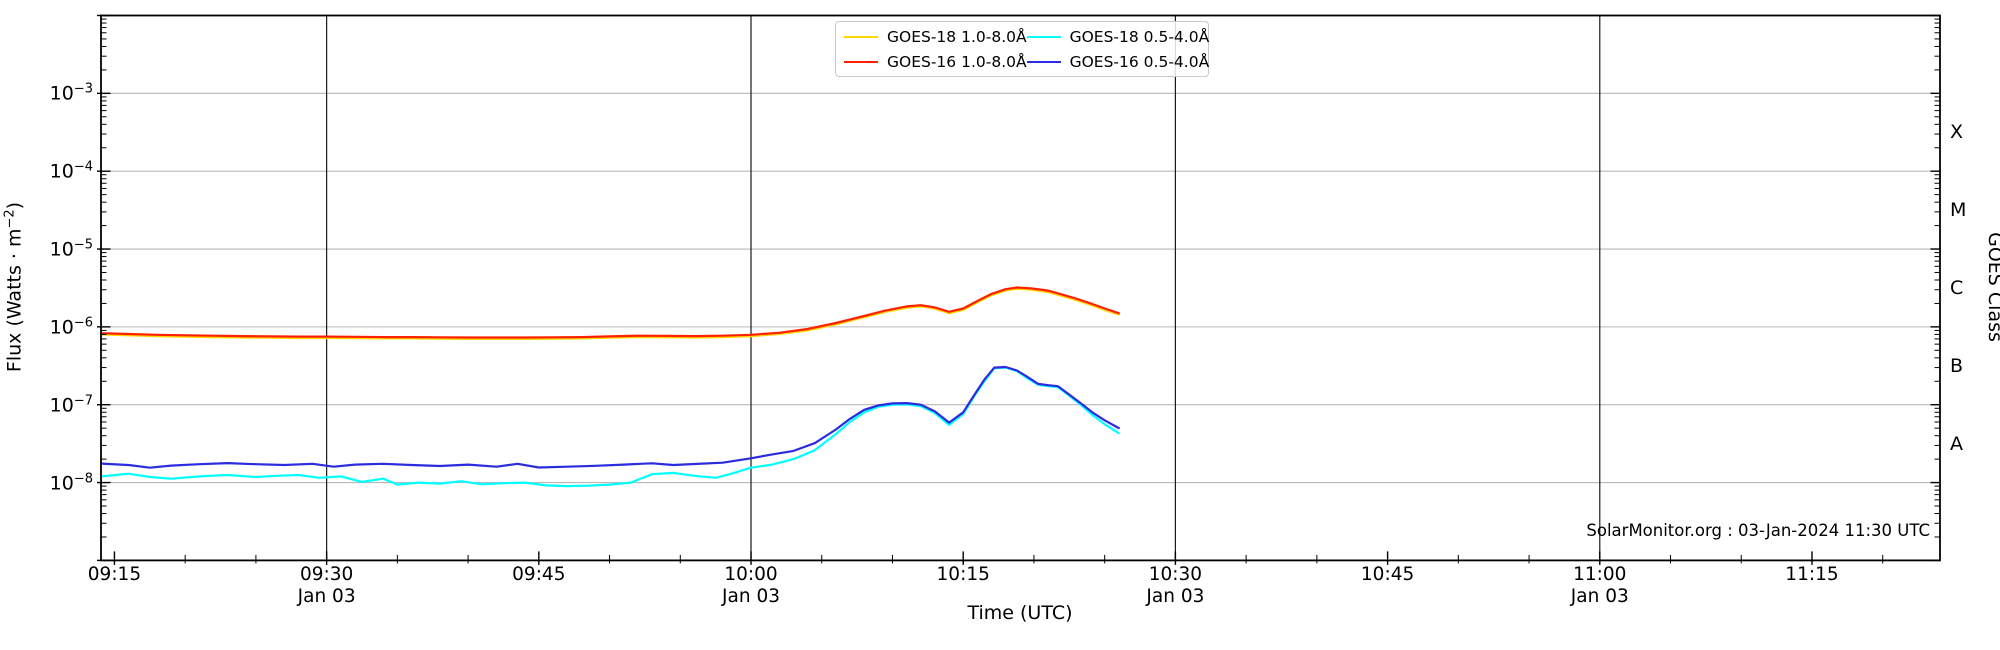 The height and width of the screenshot is (650, 2000). What do you see at coordinates (71, 482) in the screenshot?
I see `y-tick-label: 10⁻⁸` at bounding box center [71, 482].